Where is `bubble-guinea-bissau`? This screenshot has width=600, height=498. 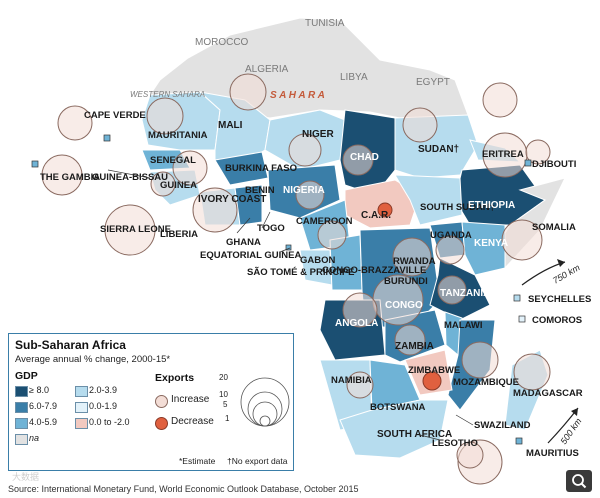
bubble-guinea-bissau is located at coordinates (163, 184).